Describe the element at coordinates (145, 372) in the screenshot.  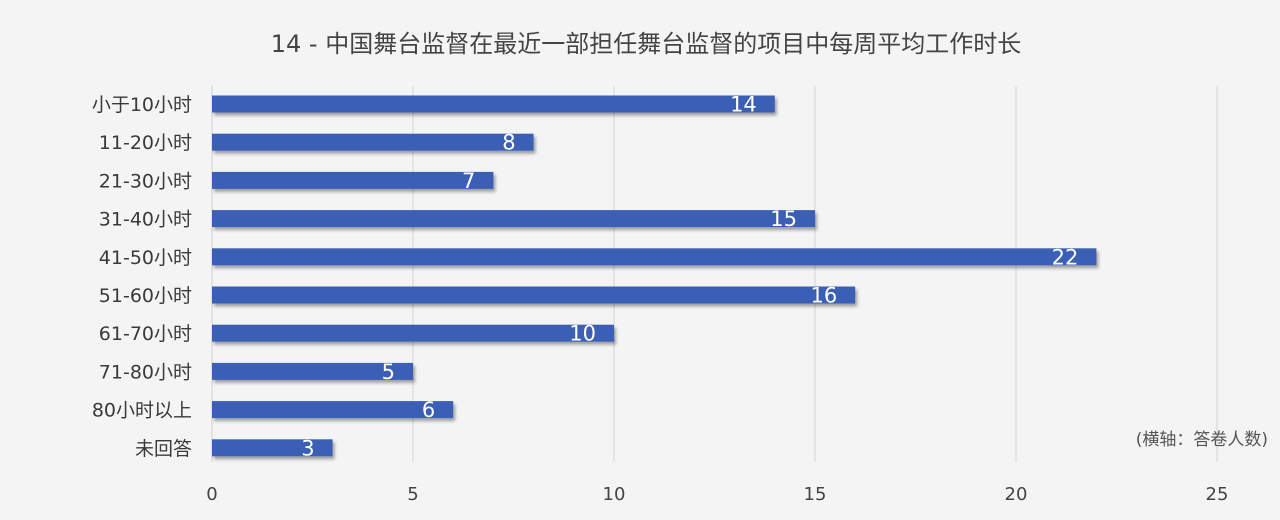
I see `category-label: 71-80小时` at that location.